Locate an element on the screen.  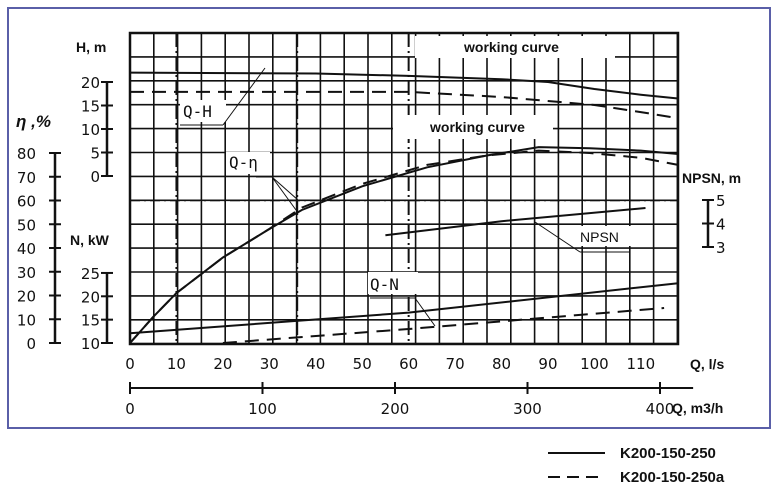
q-m3h-axis-label: Q, m3/h is located at coordinates (697, 408).